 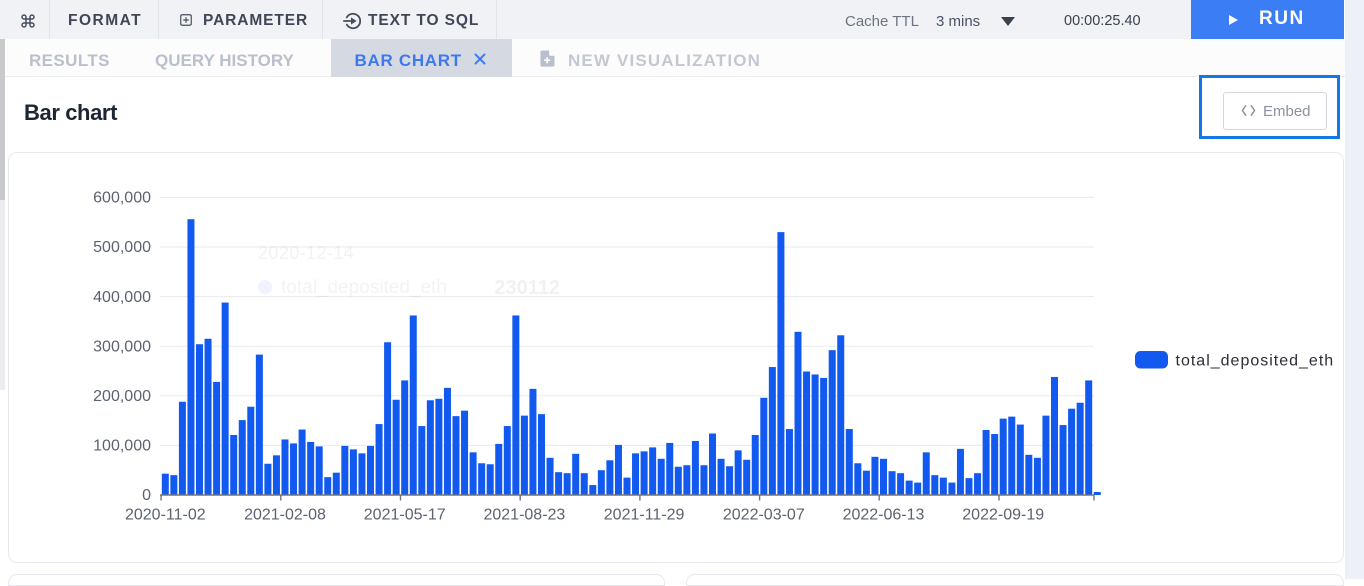 What do you see at coordinates (122, 297) in the screenshot?
I see `svg-text: 400,000` at bounding box center [122, 297].